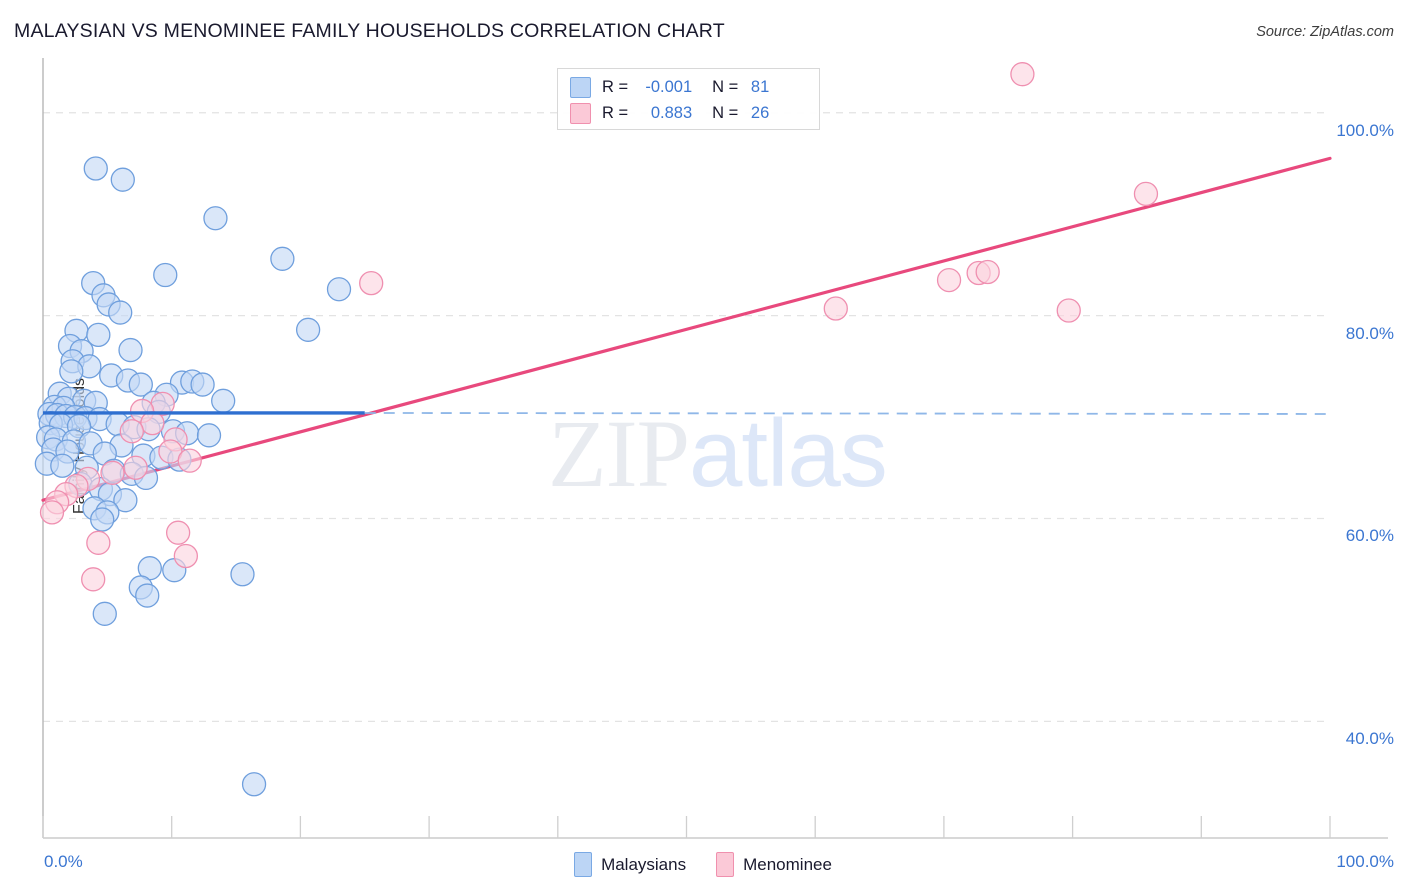 This screenshot has height=892, width=1406. Describe the element at coordinates (725, 112) in the screenshot. I see `legend-n-label-2: N =` at that location.